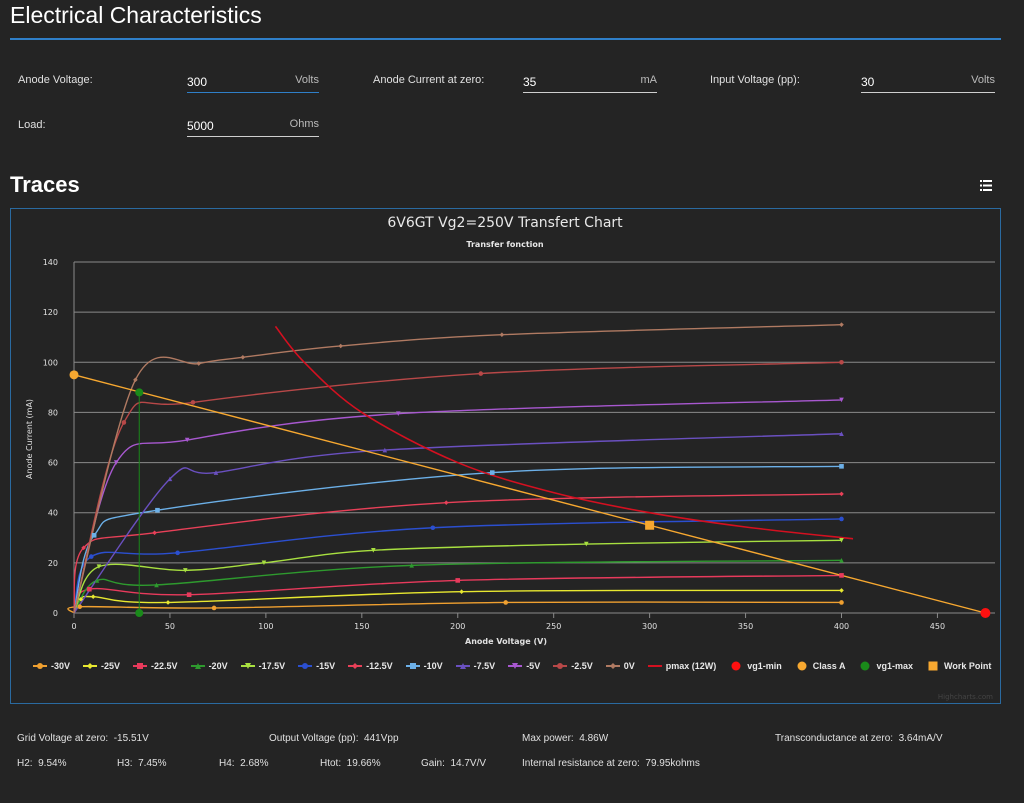 Image resolution: width=1024 pixels, height=803 pixels. I want to click on data-point-work-point, so click(650, 525).